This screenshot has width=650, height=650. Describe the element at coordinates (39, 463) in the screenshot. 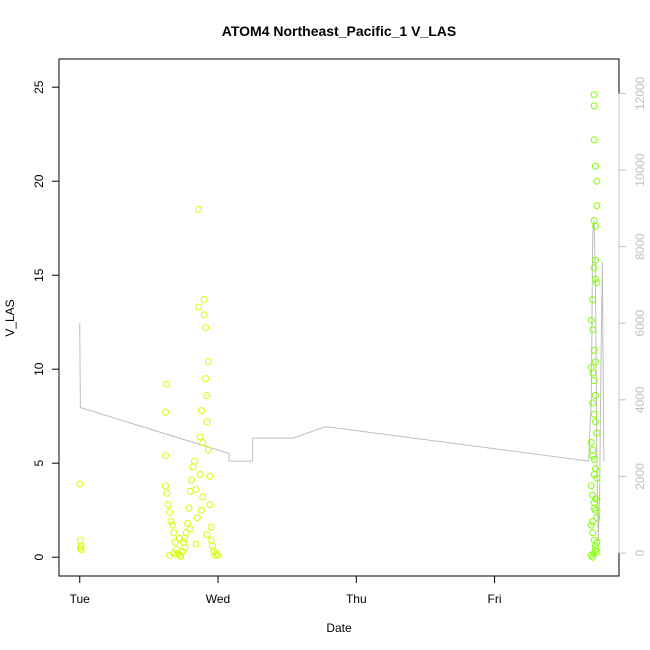

I see `y-tick-label: 5` at that location.